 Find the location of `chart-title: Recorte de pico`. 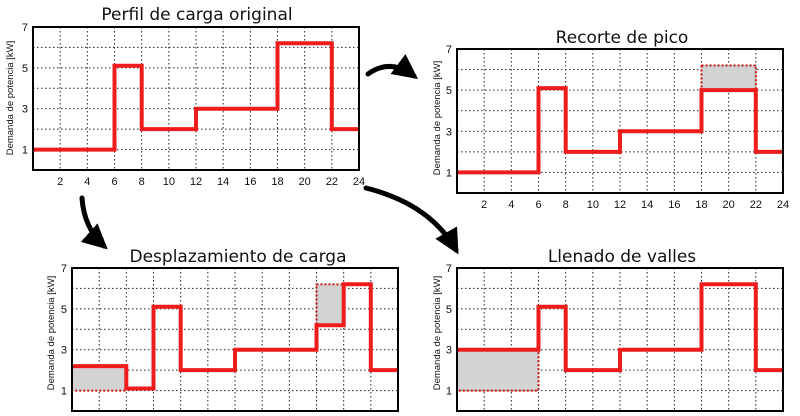

chart-title: Recorte de pico is located at coordinates (622, 38).